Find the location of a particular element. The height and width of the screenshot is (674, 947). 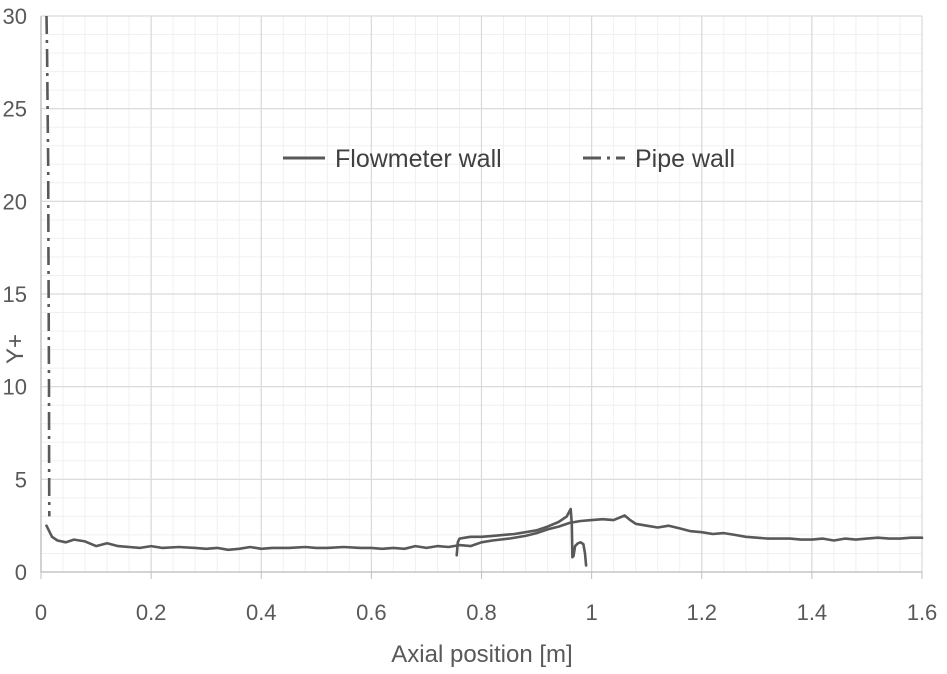

x-tick-label: 0 is located at coordinates (41, 612).